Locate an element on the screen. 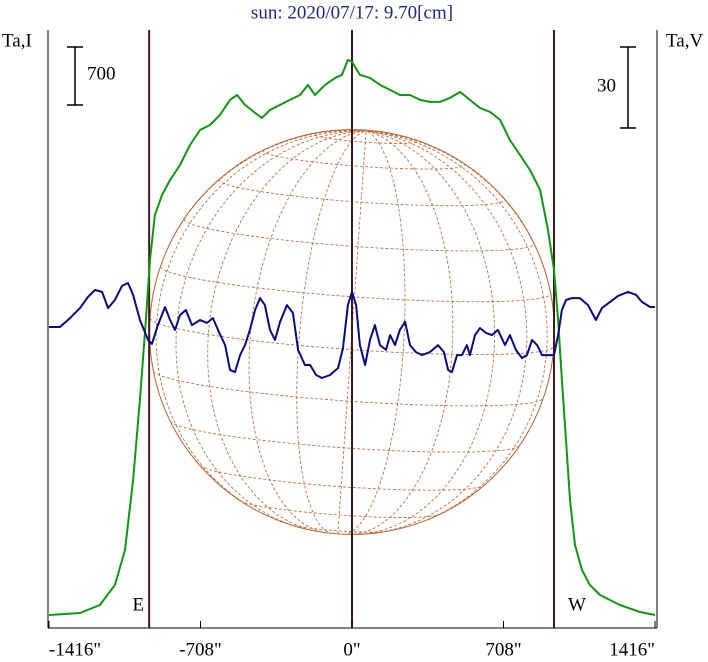 This screenshot has height=662, width=708. x-tick-label: -1416" is located at coordinates (75, 649).